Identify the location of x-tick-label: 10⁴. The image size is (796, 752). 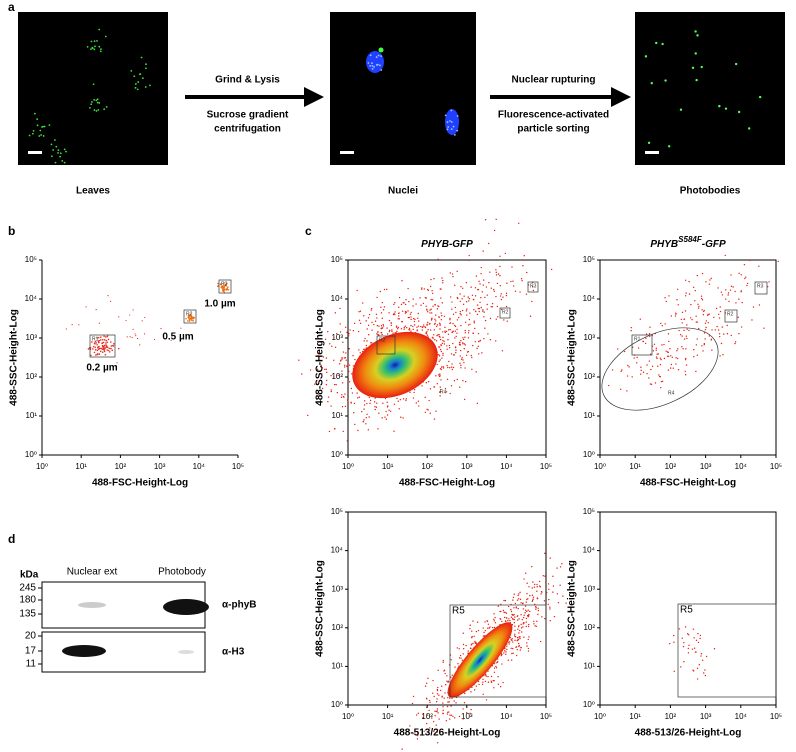
(199, 466).